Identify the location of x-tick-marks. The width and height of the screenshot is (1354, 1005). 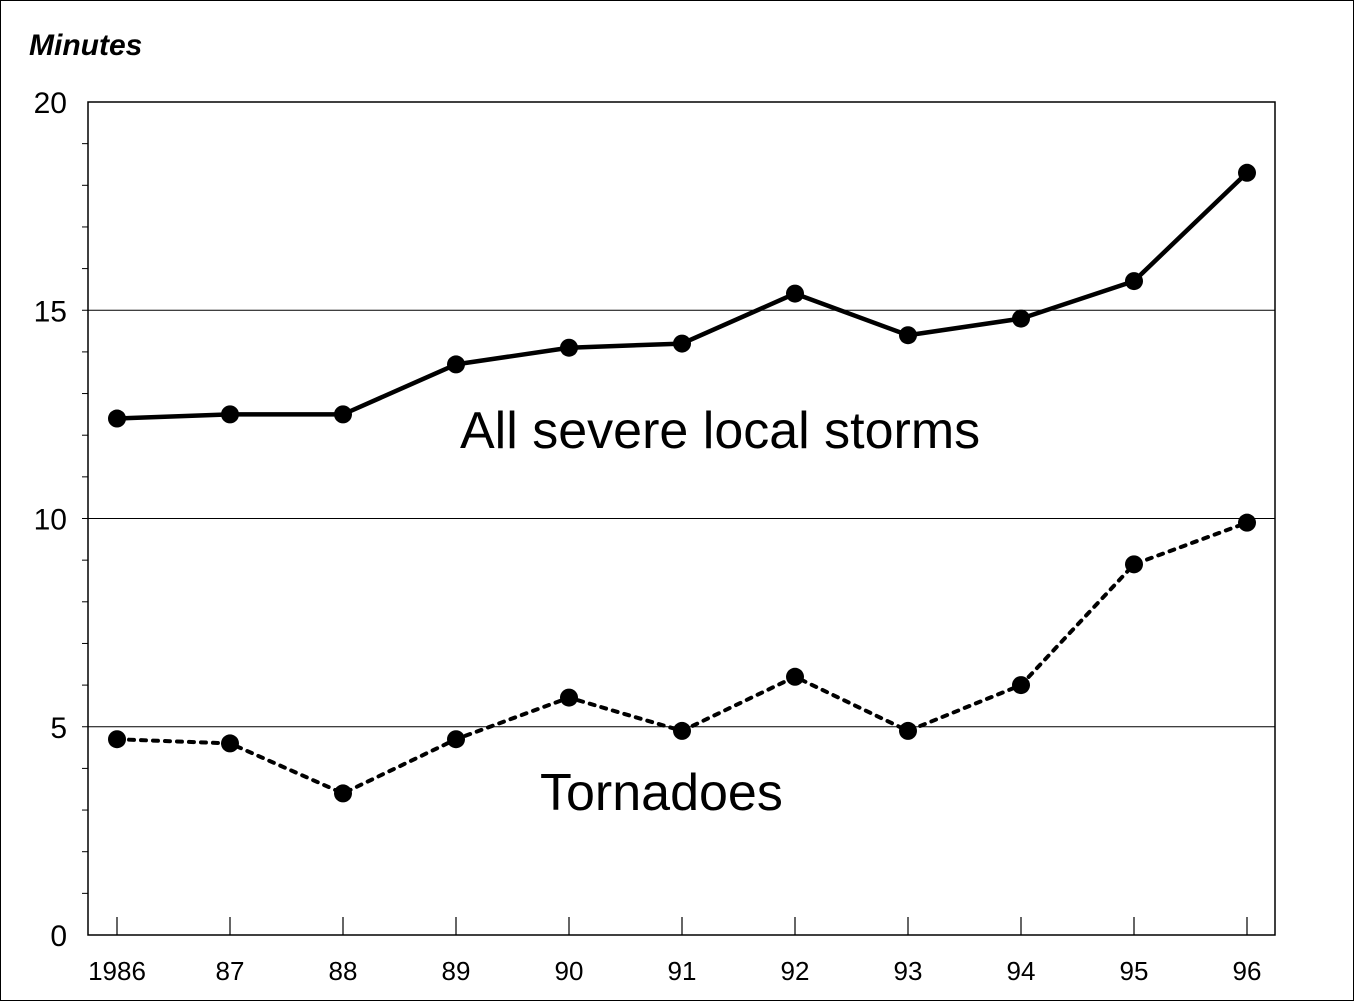
(682, 926).